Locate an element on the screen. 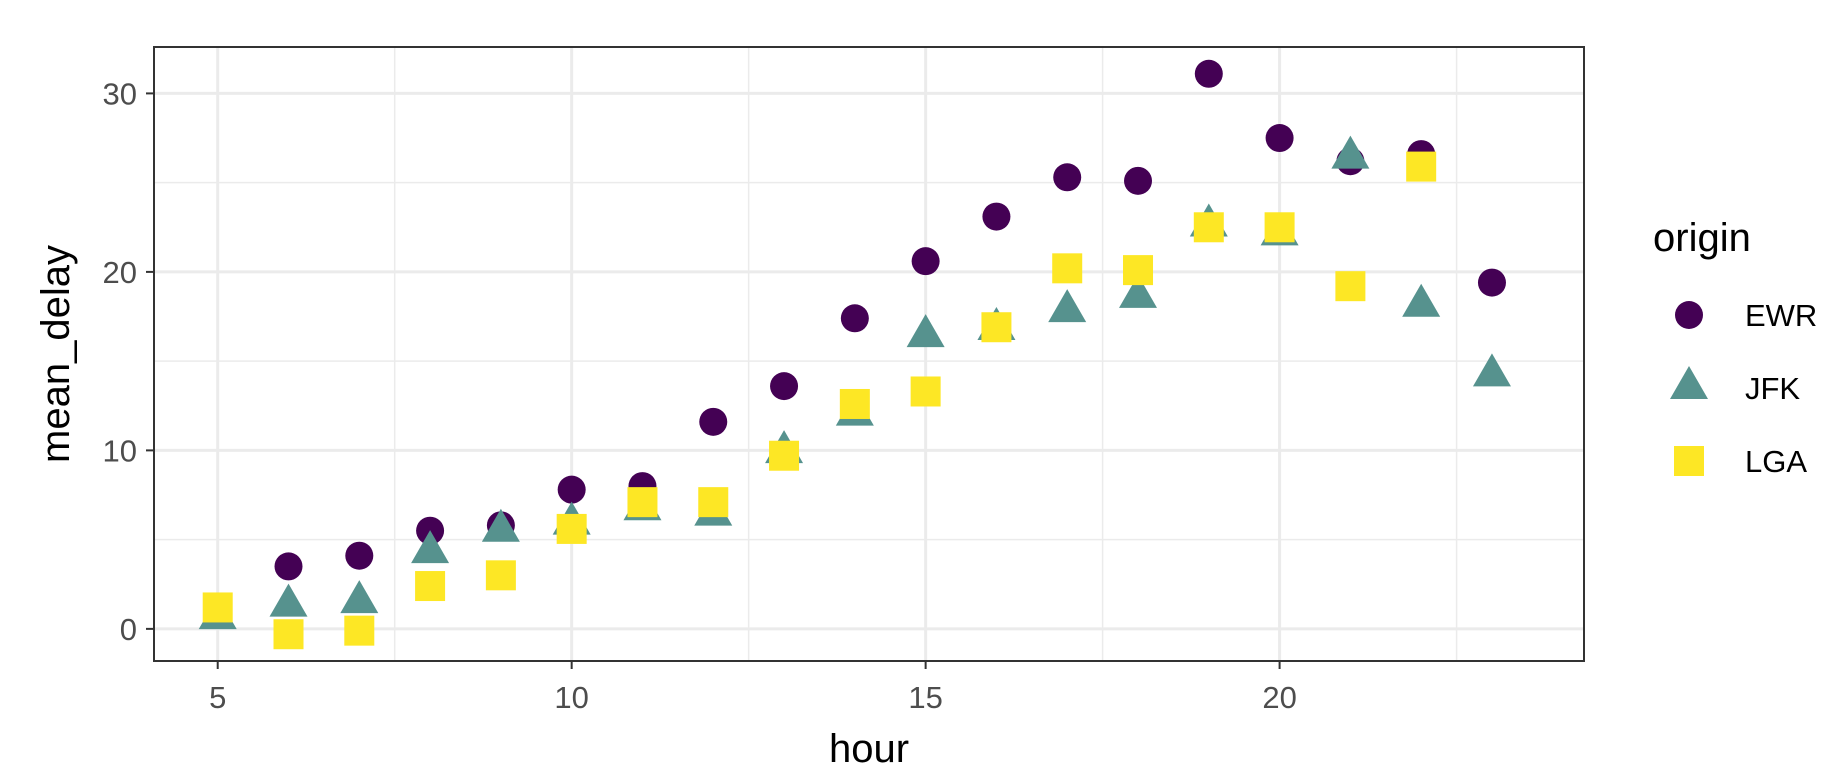  legend-label-ewr: EWR is located at coordinates (1781, 315).